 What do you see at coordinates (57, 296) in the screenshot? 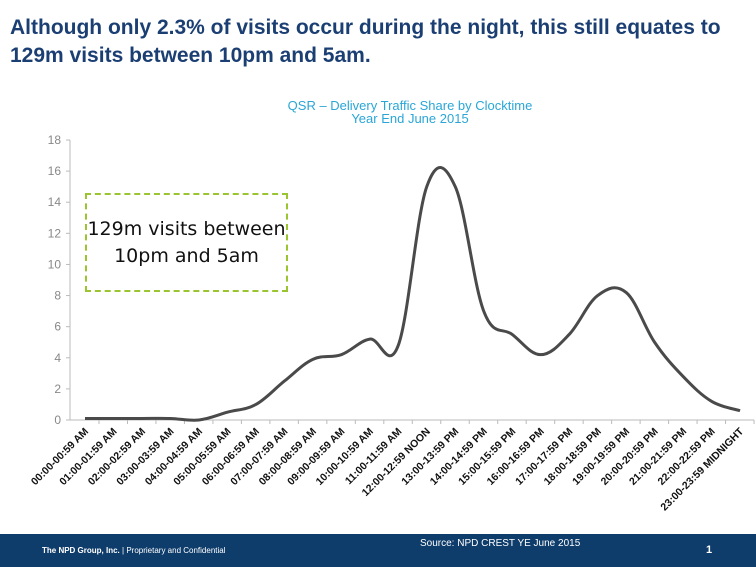
I see `y-tick-label: 8` at bounding box center [57, 296].